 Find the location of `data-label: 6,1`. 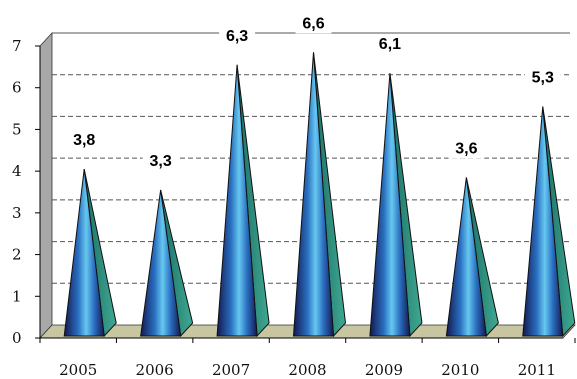

data-label: 6,1 is located at coordinates (390, 44).